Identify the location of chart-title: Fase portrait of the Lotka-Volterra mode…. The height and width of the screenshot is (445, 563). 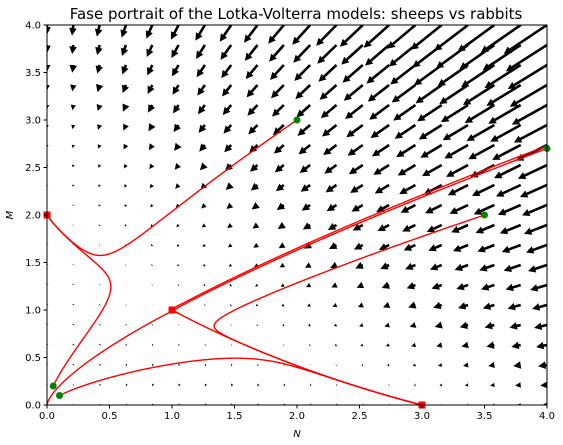
(296, 14).